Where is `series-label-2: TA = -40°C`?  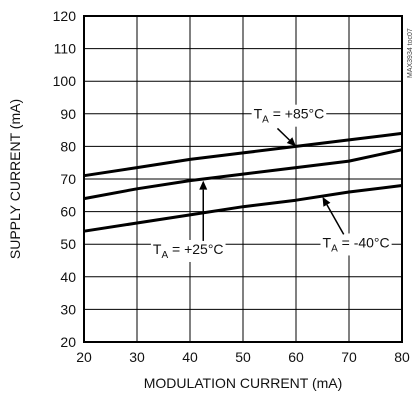 series-label-2: TA = -40°C is located at coordinates (356, 244).